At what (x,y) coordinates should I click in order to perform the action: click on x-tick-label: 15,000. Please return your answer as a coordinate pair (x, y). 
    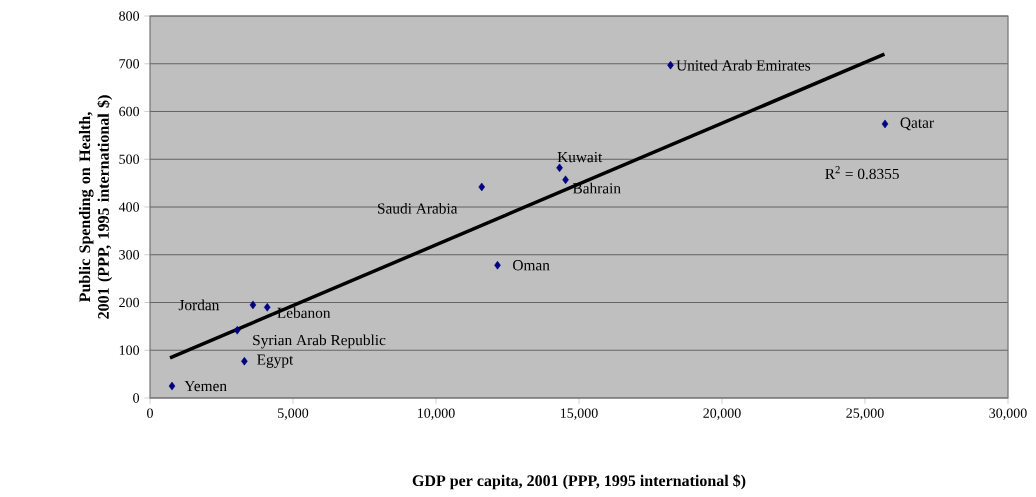
    Looking at the image, I should click on (579, 414).